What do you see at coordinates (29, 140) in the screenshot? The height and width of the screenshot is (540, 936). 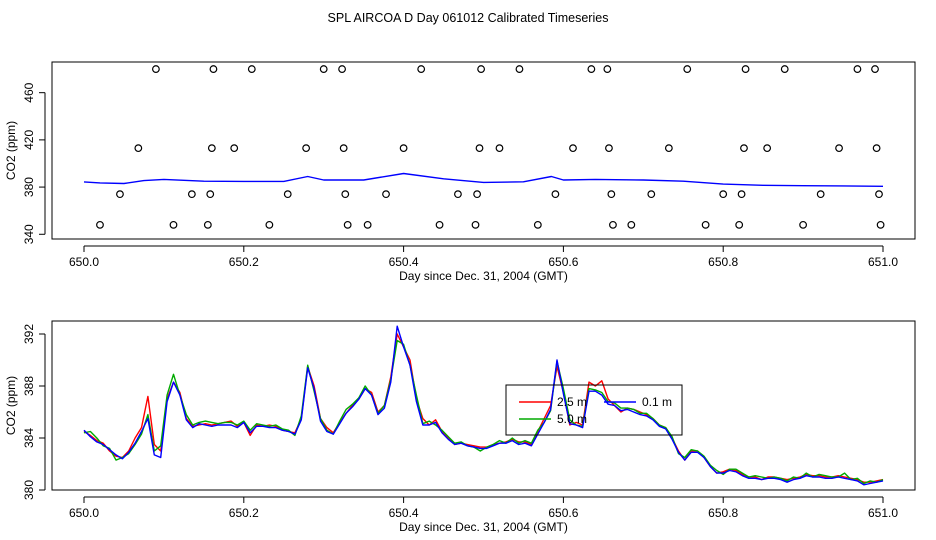 I see `y-tick-label: 420` at bounding box center [29, 140].